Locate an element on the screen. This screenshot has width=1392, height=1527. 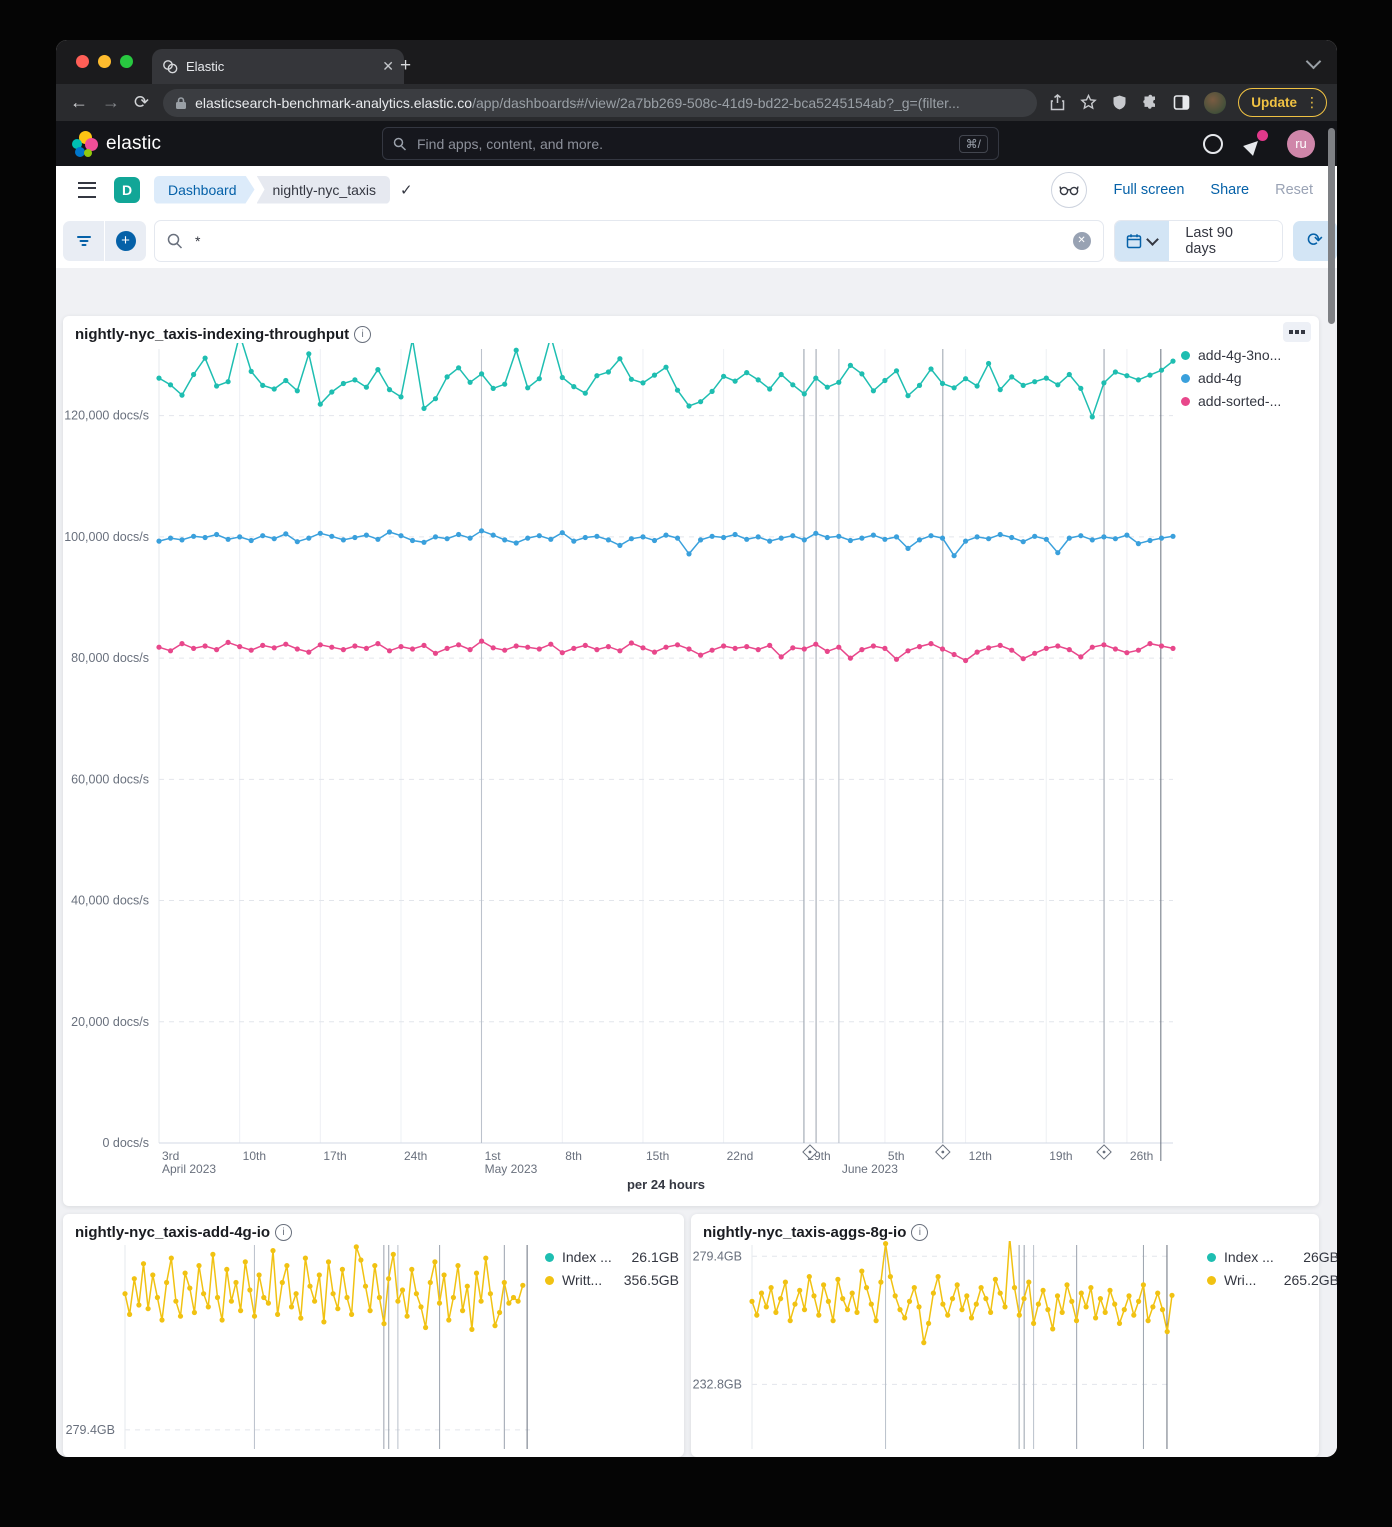
panel-options-button is located at coordinates (1297, 332).